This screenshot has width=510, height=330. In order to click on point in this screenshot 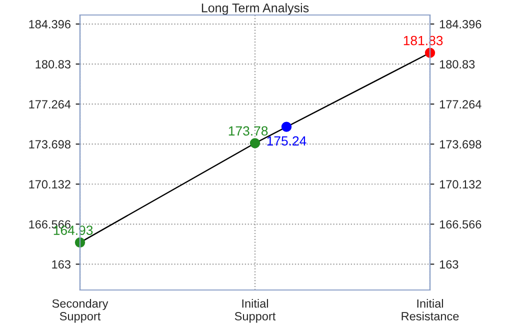, I will do `click(255, 143)`.